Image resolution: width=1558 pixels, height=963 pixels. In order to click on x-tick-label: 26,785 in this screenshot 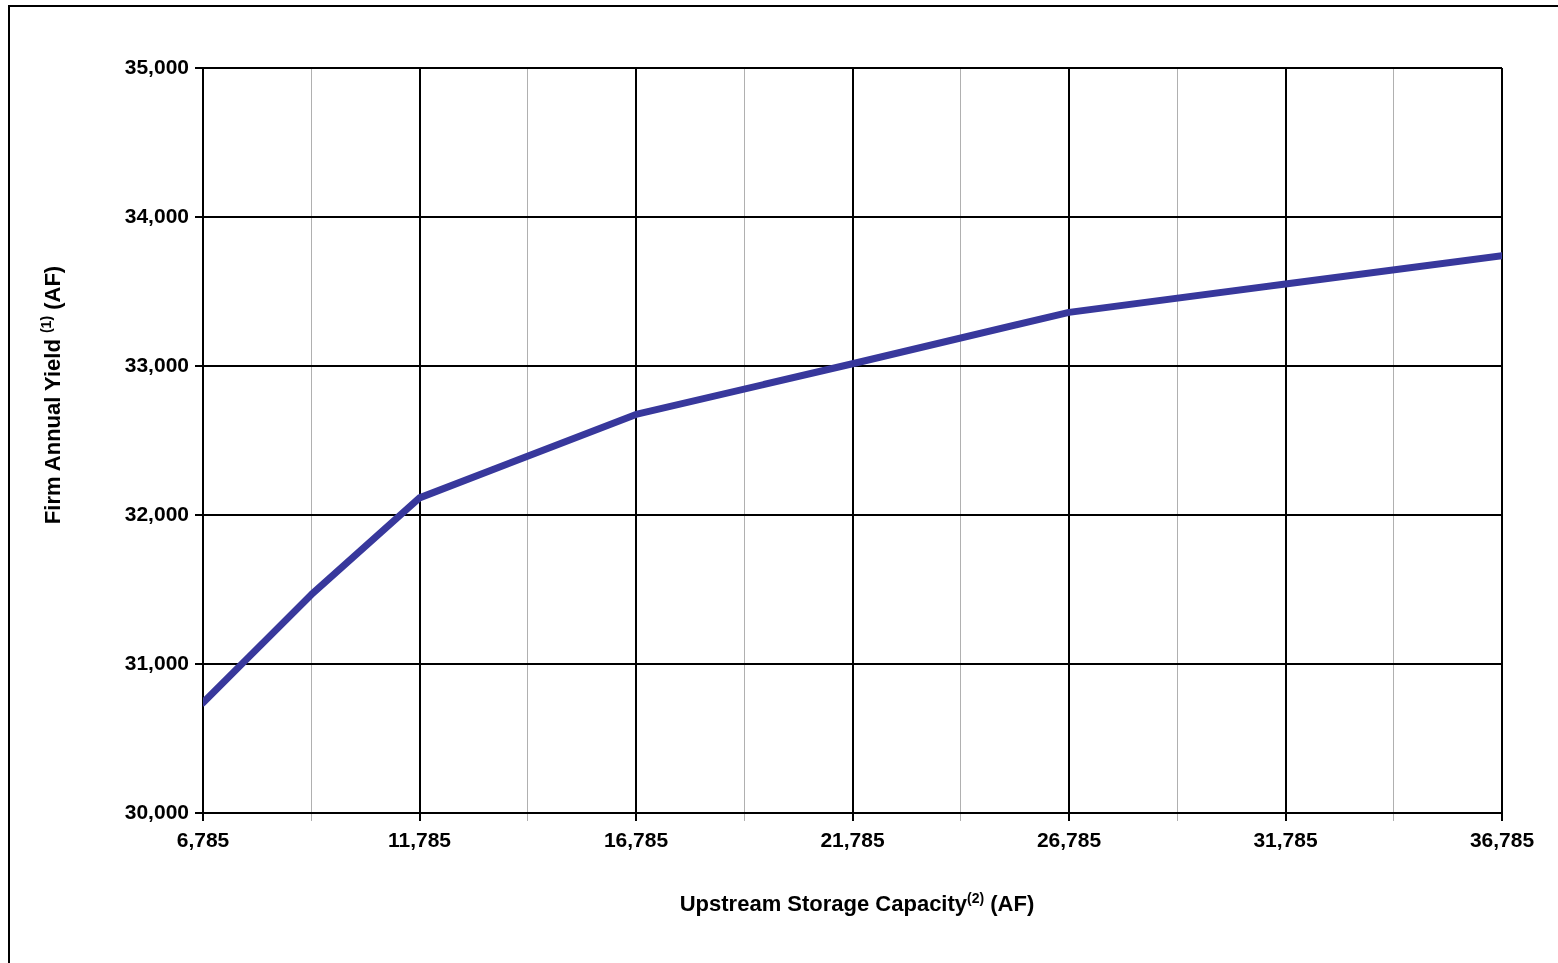, I will do `click(1069, 840)`.